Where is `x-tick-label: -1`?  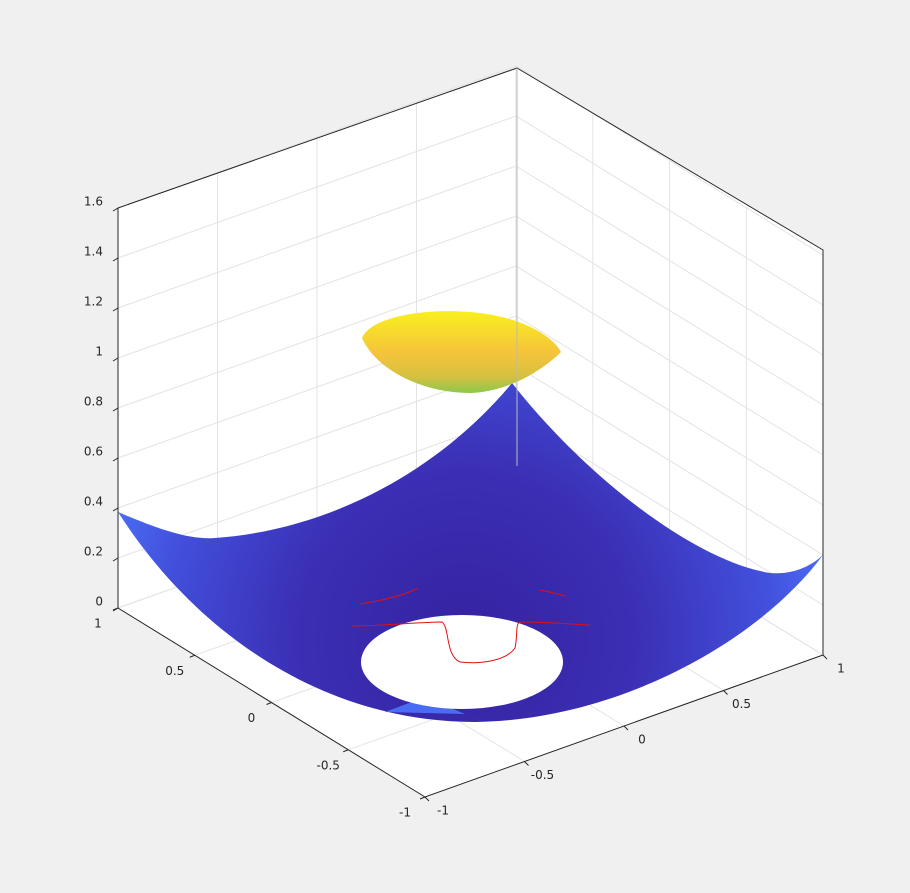
x-tick-label: -1 is located at coordinates (443, 811).